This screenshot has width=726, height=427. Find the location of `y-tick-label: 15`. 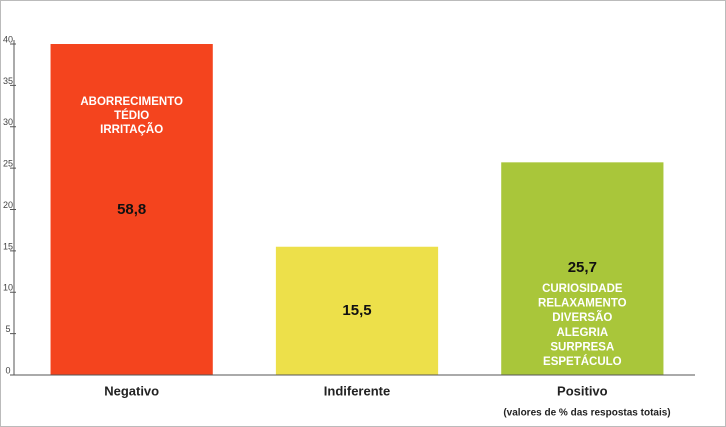

y-tick-label: 15 is located at coordinates (8, 246).